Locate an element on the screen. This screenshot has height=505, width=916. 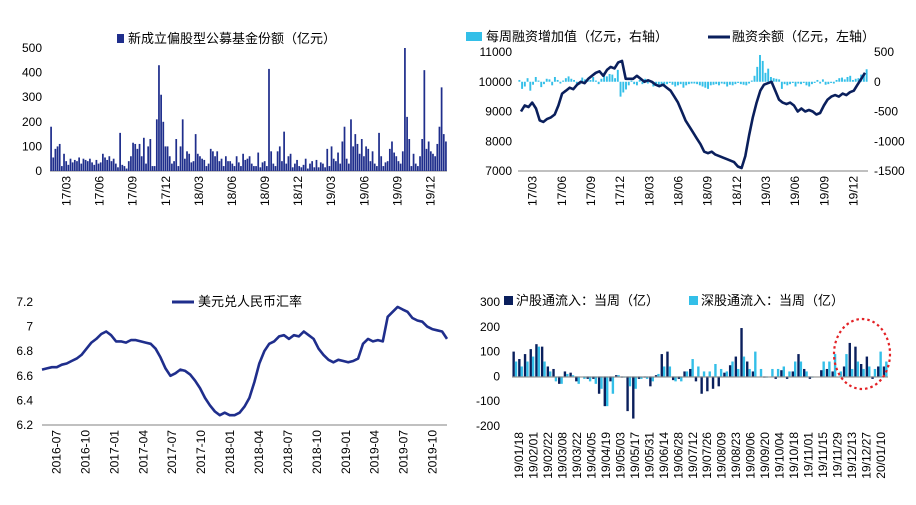
fx-y-tick-label: 6.8 is located at coordinates (24, 351).